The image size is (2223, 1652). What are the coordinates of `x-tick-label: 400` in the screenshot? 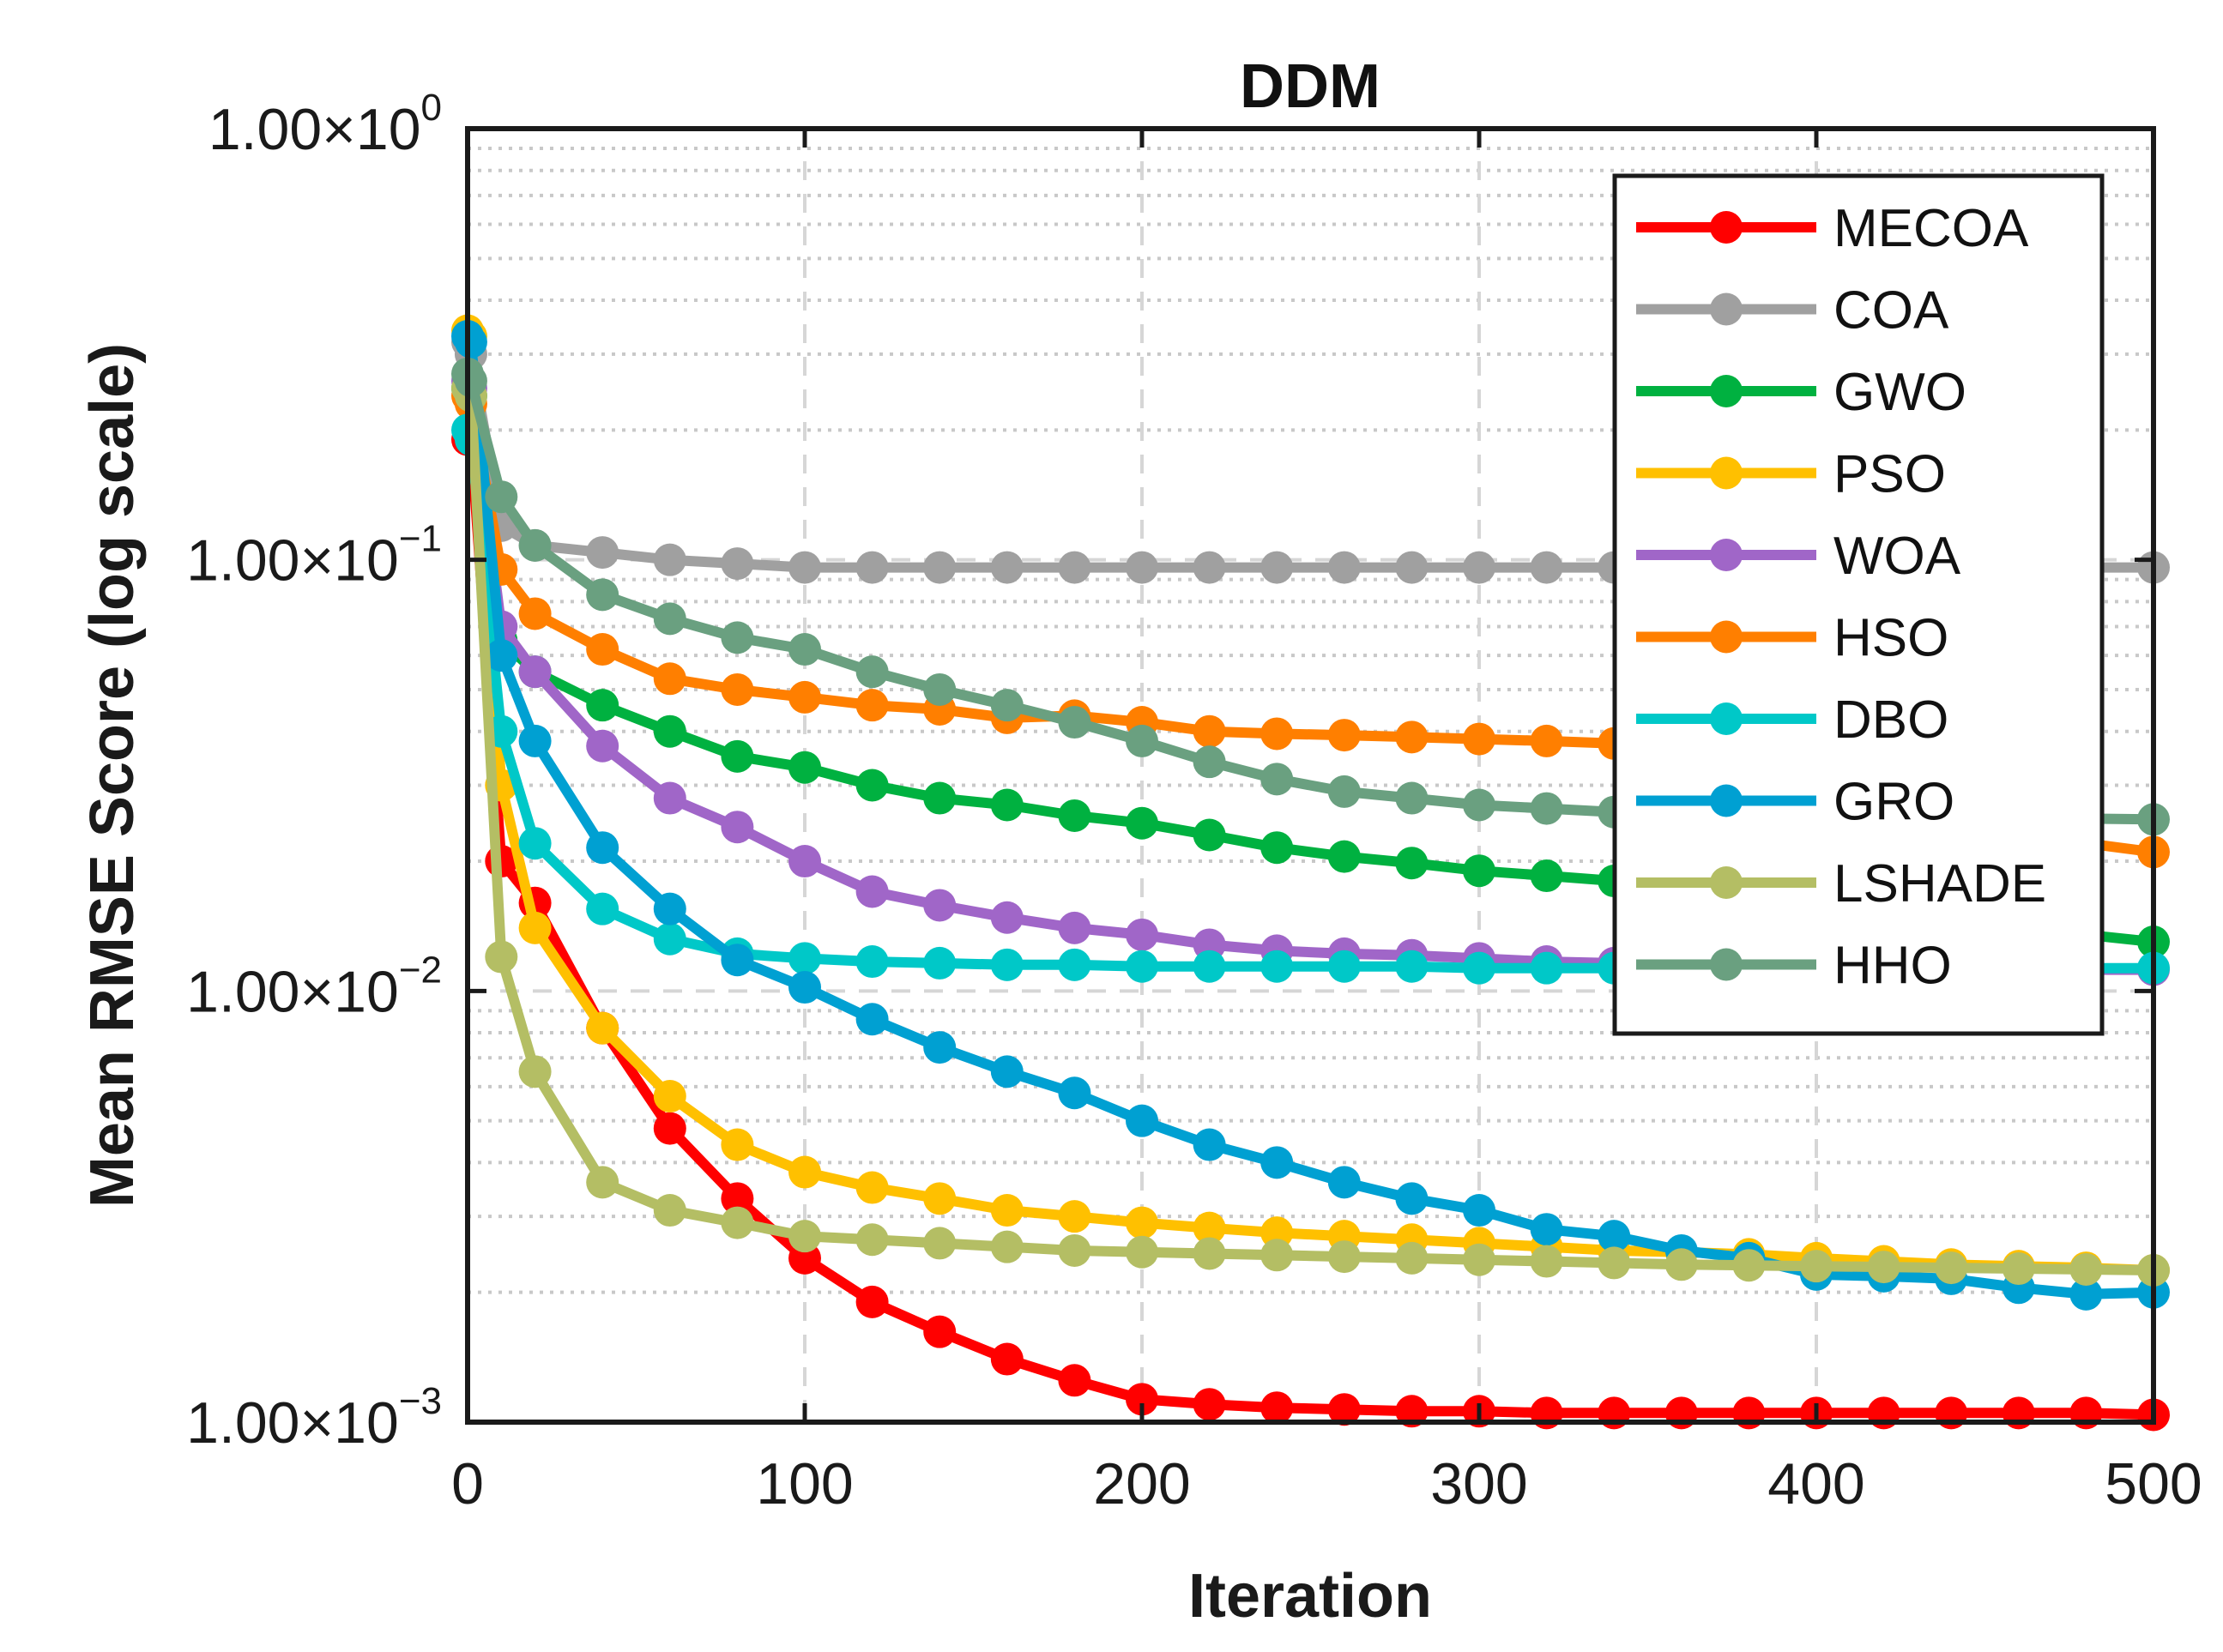 It's located at (1815, 1483).